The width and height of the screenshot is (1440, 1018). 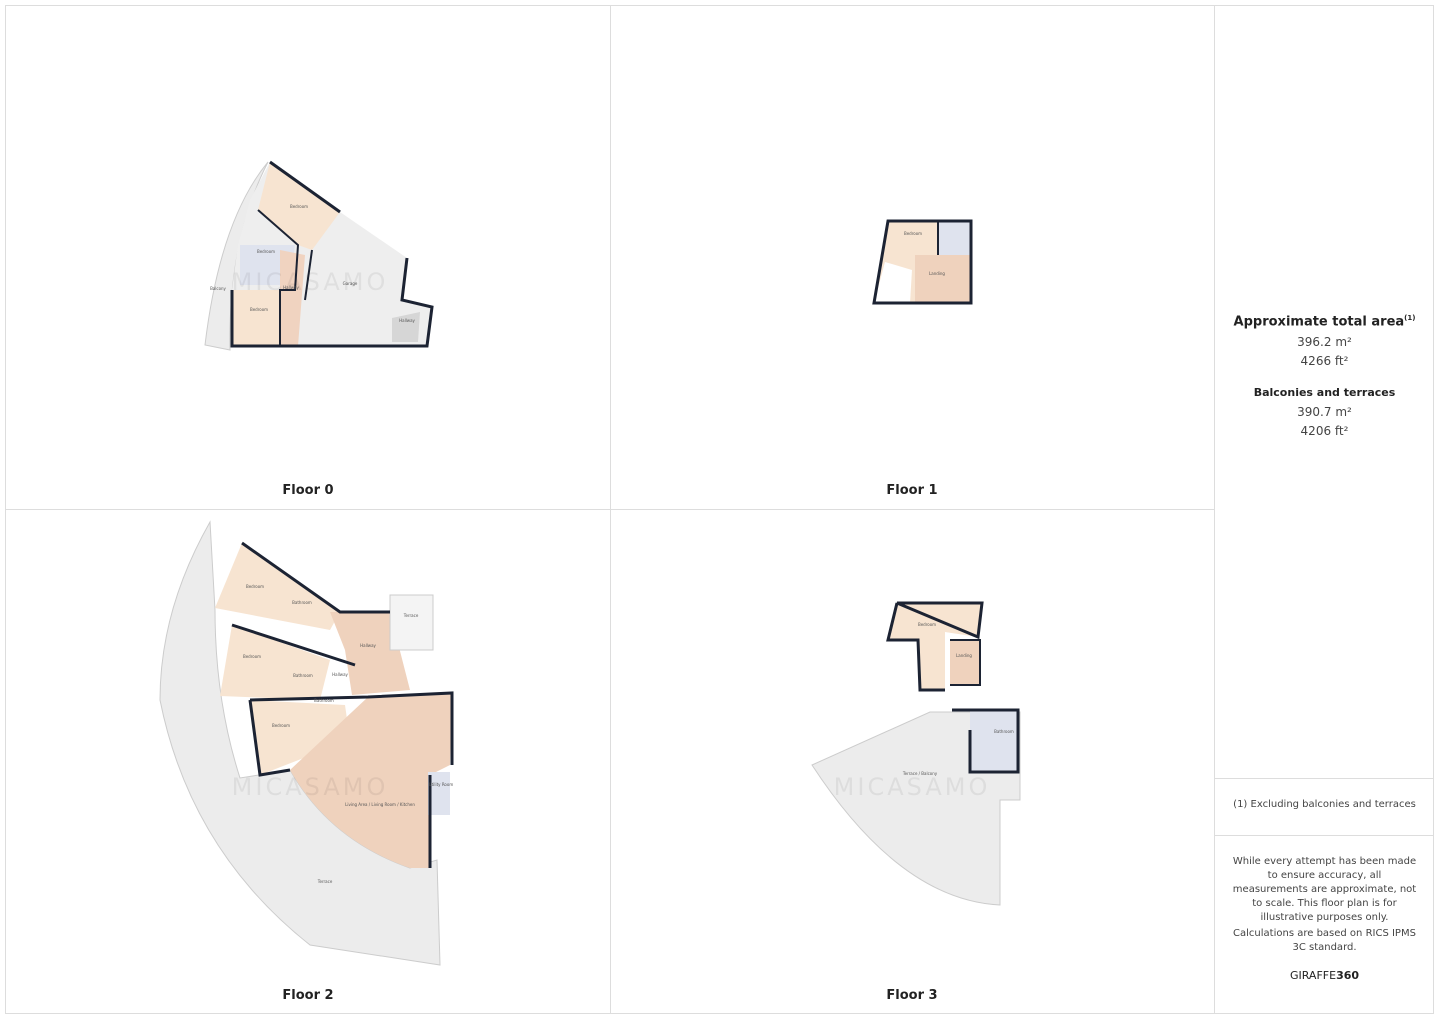 I want to click on room-label: Balcony, so click(x=218, y=288).